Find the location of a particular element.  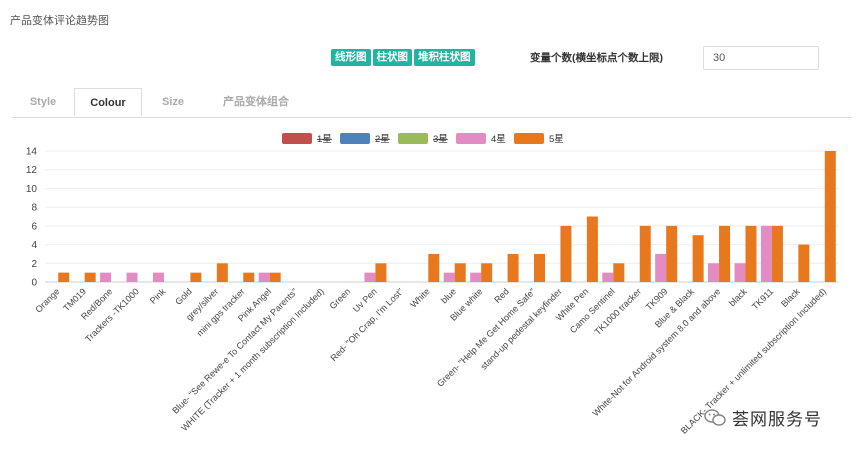

x-tick-label: Red is located at coordinates (501, 295).